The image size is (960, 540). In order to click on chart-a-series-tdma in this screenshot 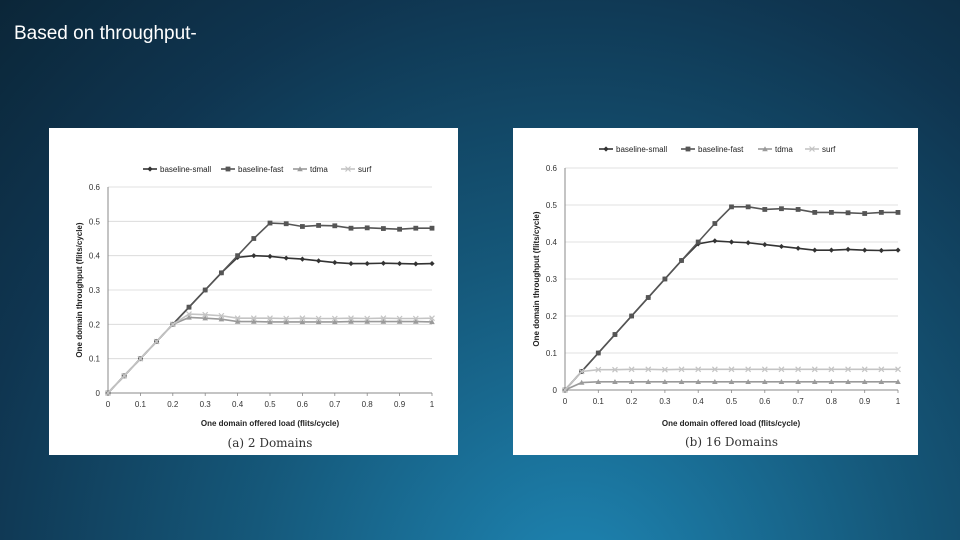, I will do `click(270, 355)`.